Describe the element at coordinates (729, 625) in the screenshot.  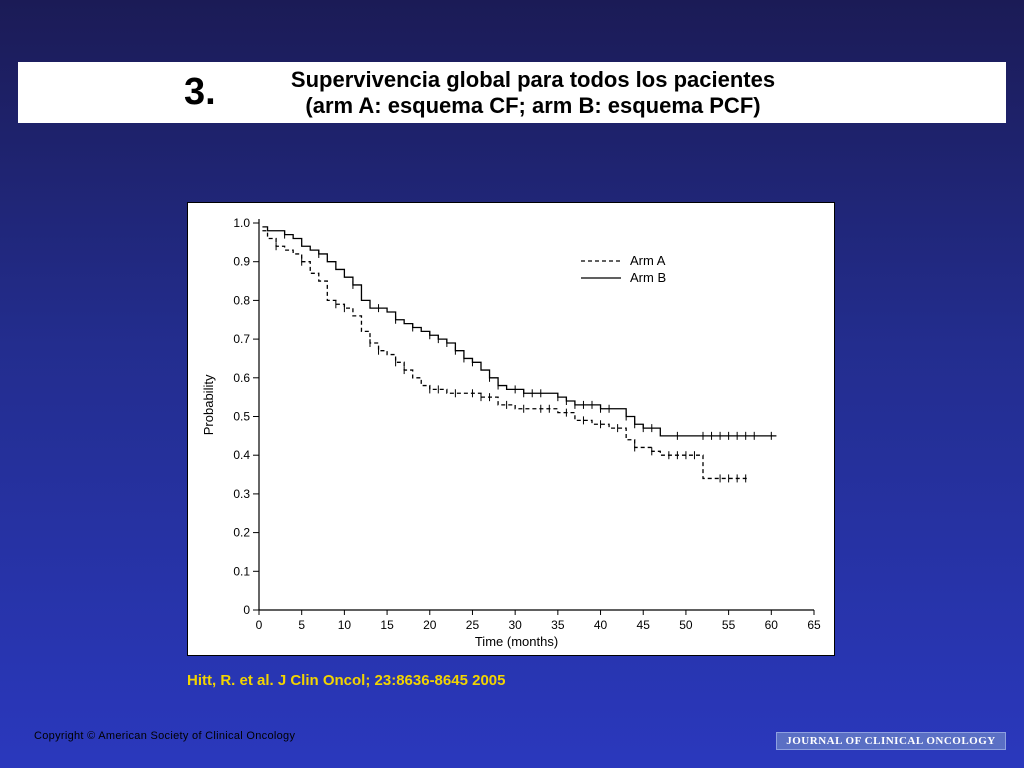
I see `x-tick-label: 55` at that location.